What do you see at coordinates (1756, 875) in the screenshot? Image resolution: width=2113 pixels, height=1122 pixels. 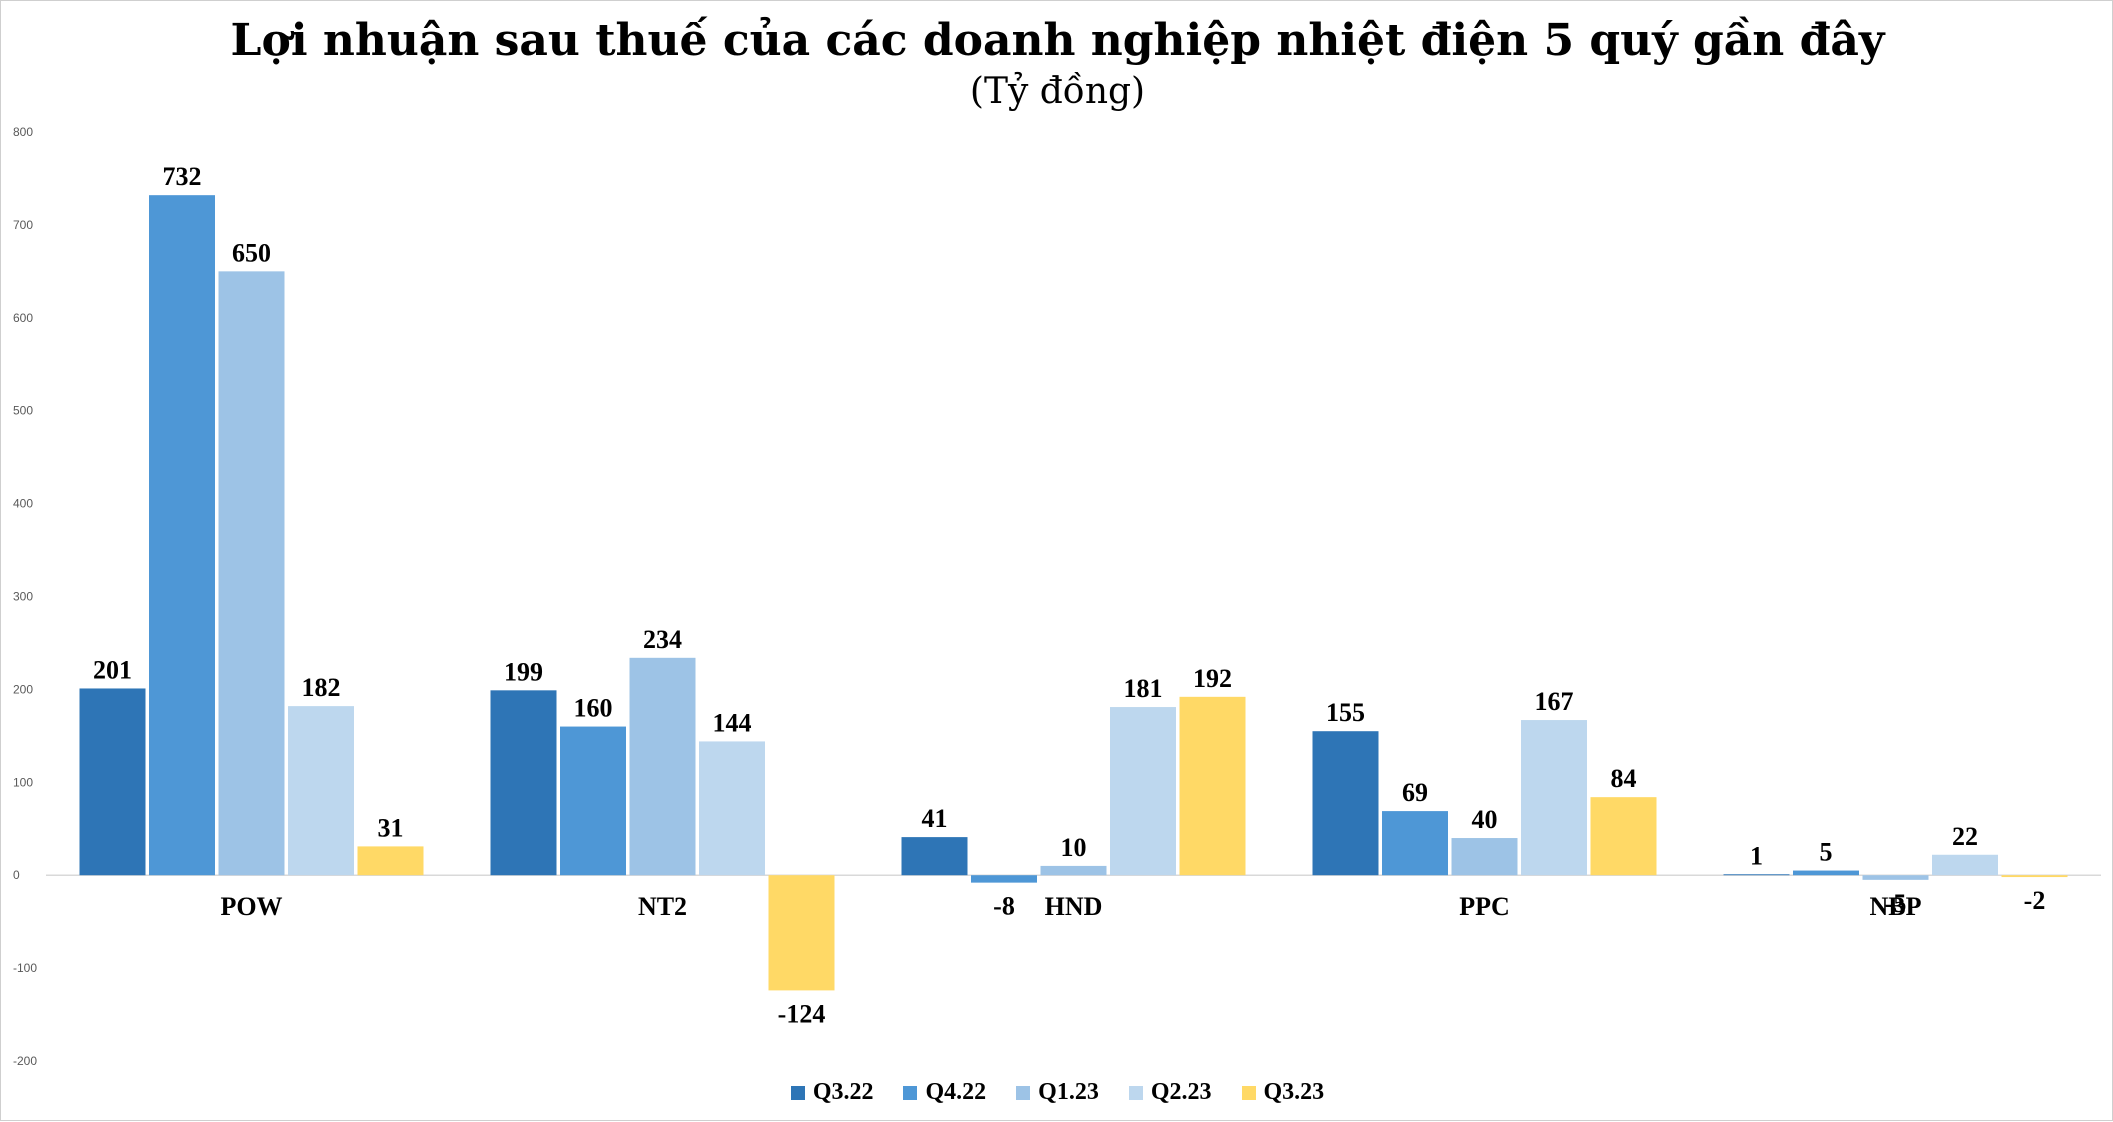 I see `bar-nbp-q322` at bounding box center [1756, 875].